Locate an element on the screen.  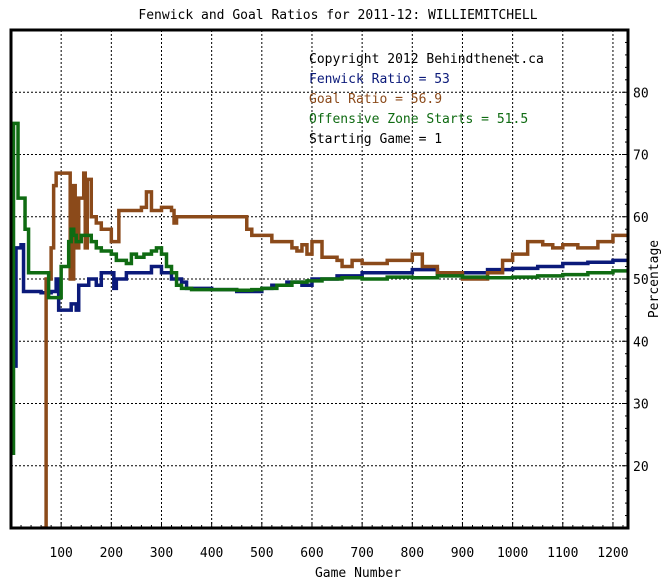
x-tick-label: 1000 is located at coordinates (512, 553).